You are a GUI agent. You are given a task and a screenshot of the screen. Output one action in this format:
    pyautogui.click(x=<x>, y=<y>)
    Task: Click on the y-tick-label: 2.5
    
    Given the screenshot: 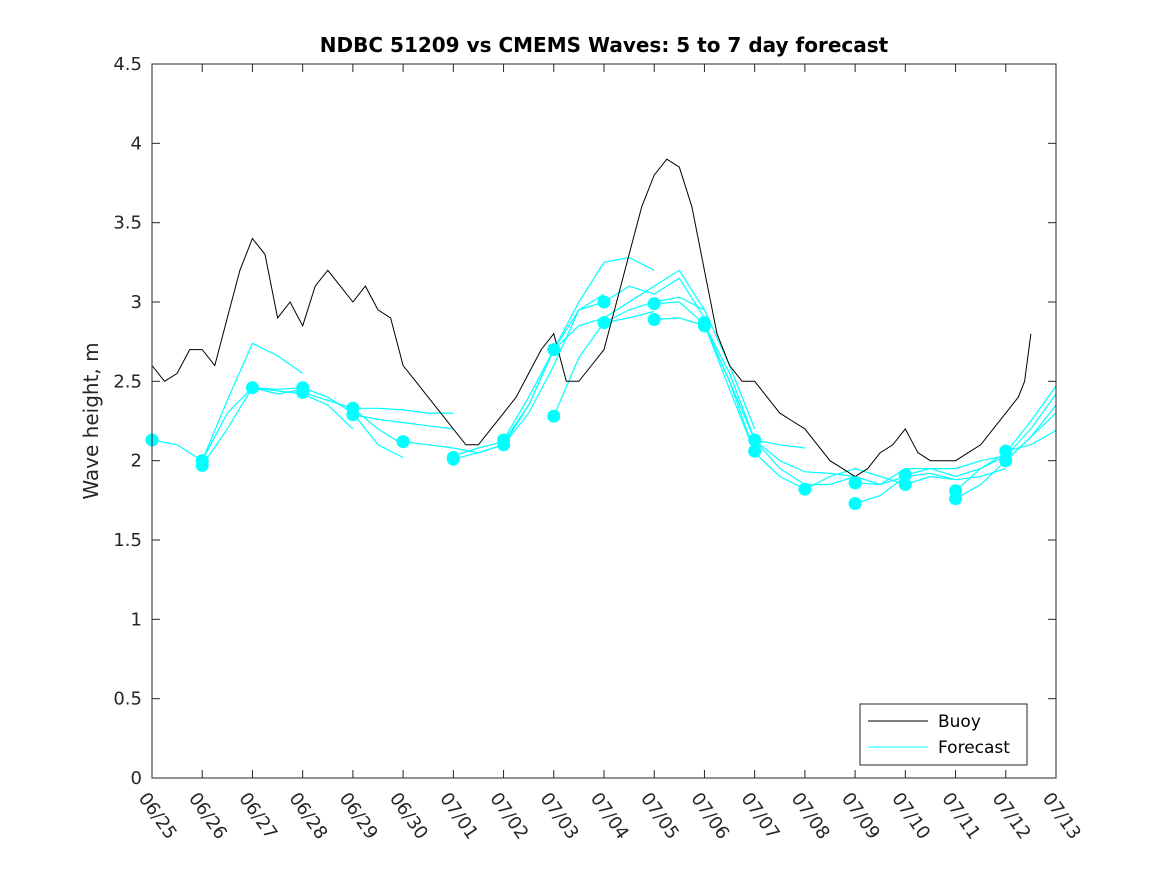 What is the action you would take?
    pyautogui.click(x=127, y=381)
    